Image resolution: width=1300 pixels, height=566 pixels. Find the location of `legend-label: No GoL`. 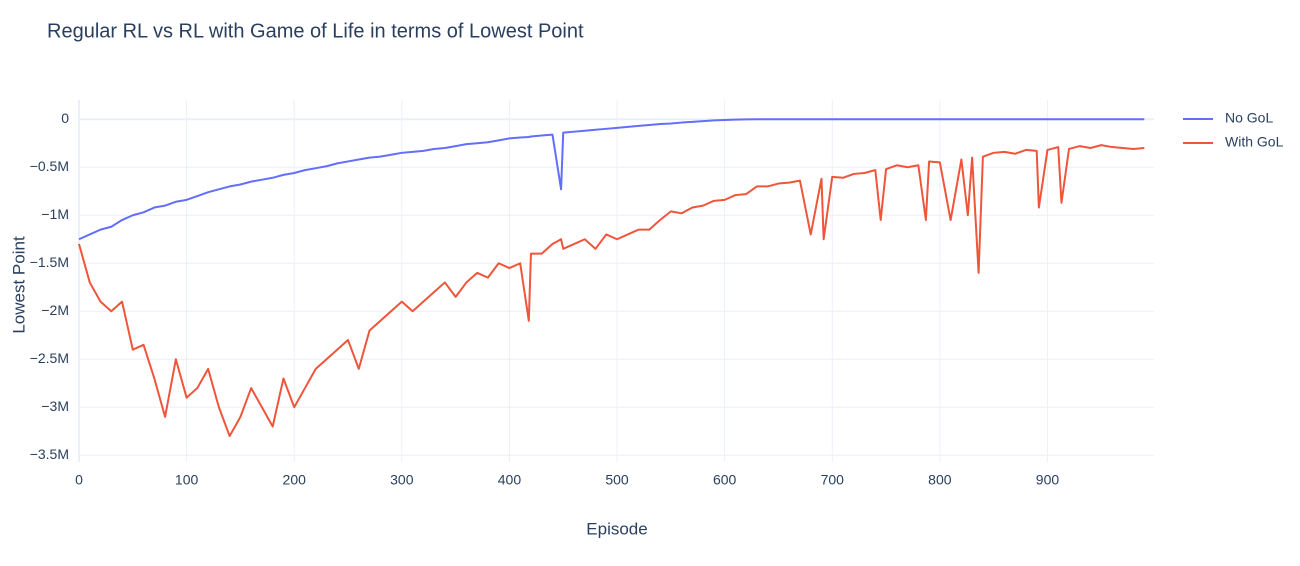

legend-label: No GoL is located at coordinates (1249, 118).